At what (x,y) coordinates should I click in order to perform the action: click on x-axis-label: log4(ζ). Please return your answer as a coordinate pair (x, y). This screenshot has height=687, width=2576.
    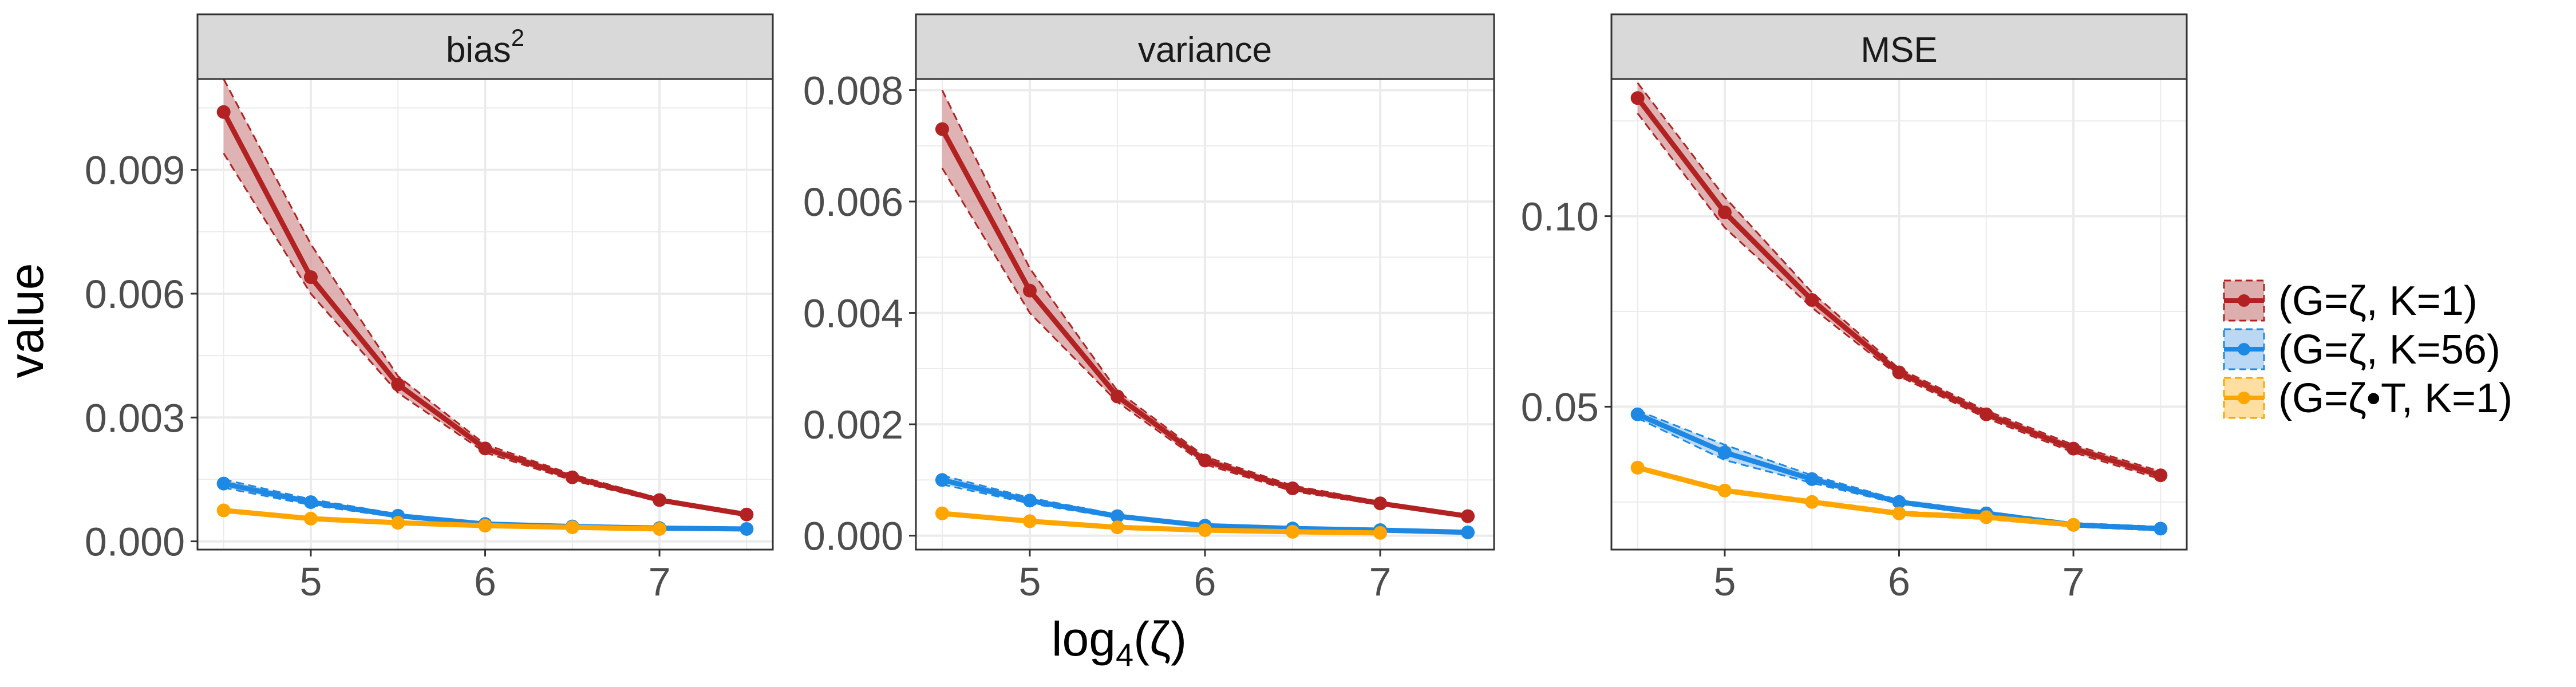
    Looking at the image, I should click on (1119, 642).